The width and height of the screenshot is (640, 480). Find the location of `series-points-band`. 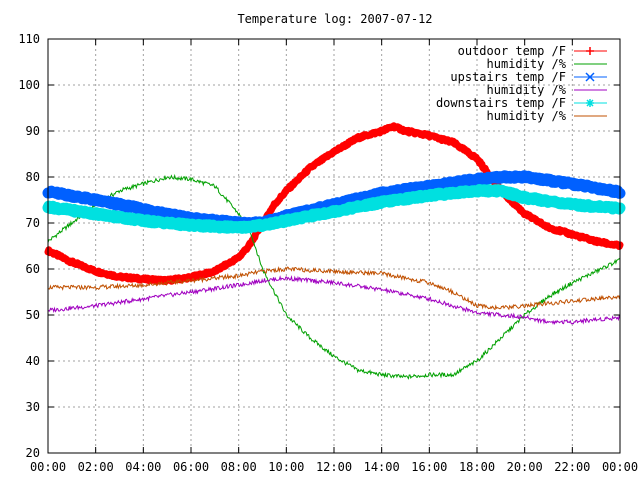

series-points-band is located at coordinates (334, 209).